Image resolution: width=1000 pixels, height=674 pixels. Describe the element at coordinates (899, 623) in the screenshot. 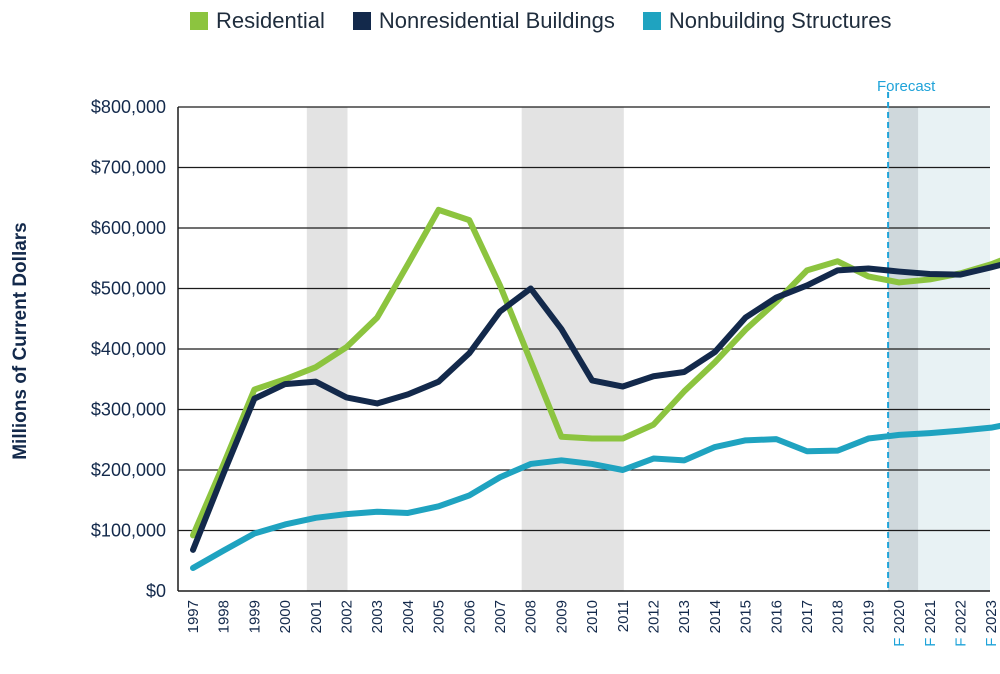

I see `x-tick-label: F 2020` at that location.